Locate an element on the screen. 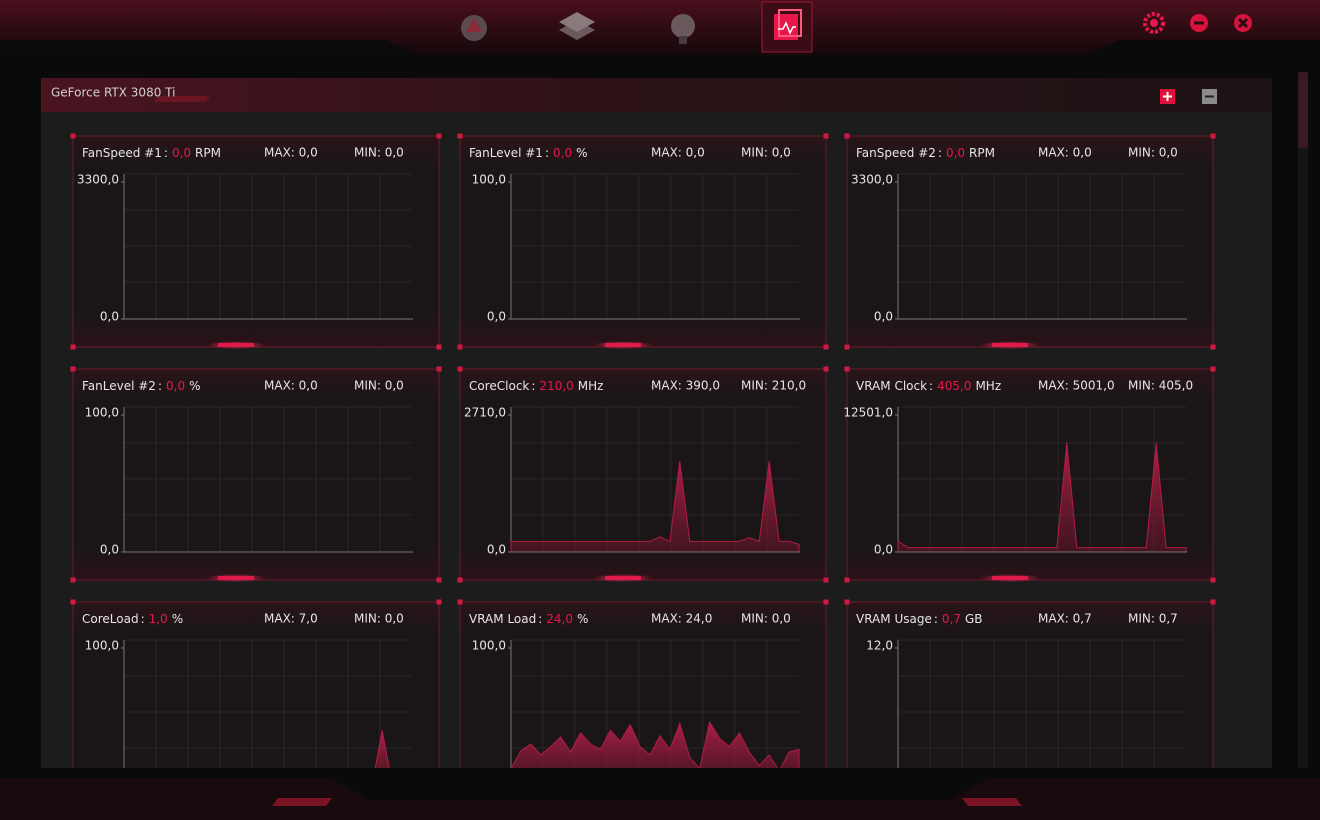  unit: GB is located at coordinates (974, 619).